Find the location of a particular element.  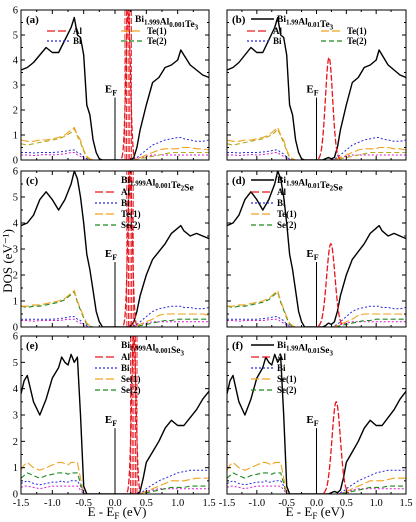

formula-label: Bi1.99Al0.01Te2Se is located at coordinates (310, 185).